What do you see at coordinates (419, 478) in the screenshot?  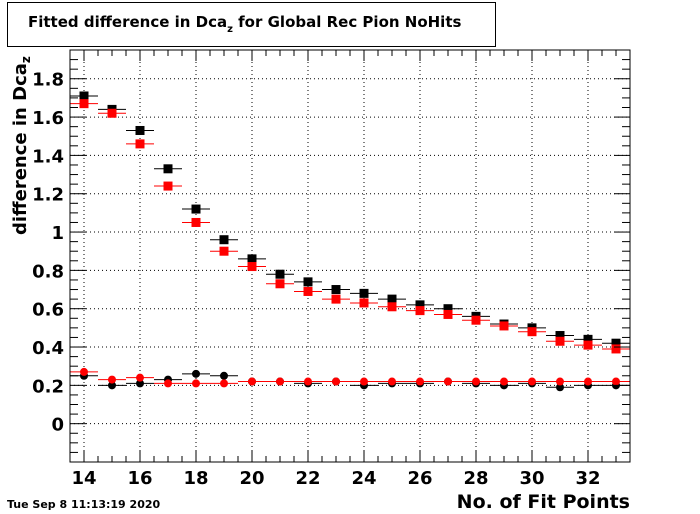 I see `x-tick-label: 26` at bounding box center [419, 478].